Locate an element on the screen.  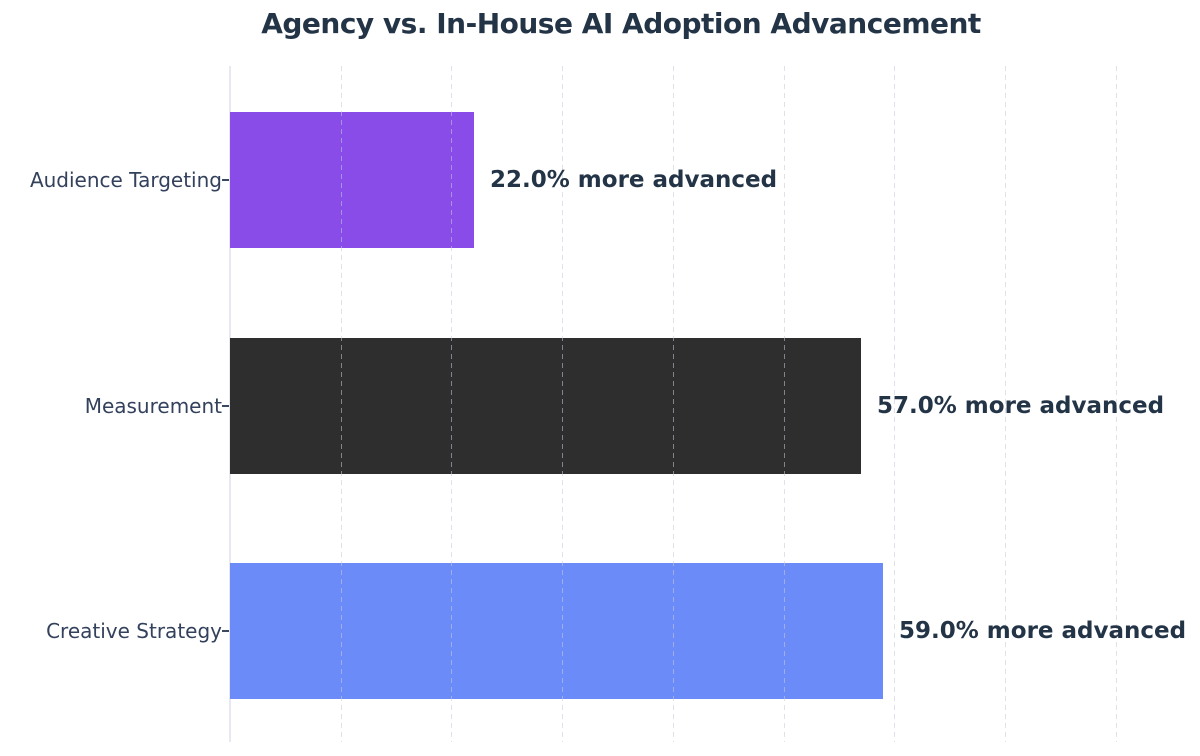
y-axis-label: Creative Strategy is located at coordinates (134, 631).